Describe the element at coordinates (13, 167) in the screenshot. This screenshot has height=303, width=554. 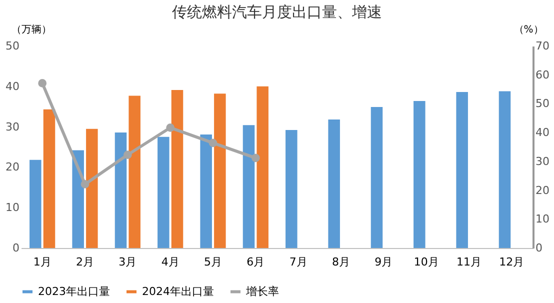
I see `y-tick-label: 20` at that location.